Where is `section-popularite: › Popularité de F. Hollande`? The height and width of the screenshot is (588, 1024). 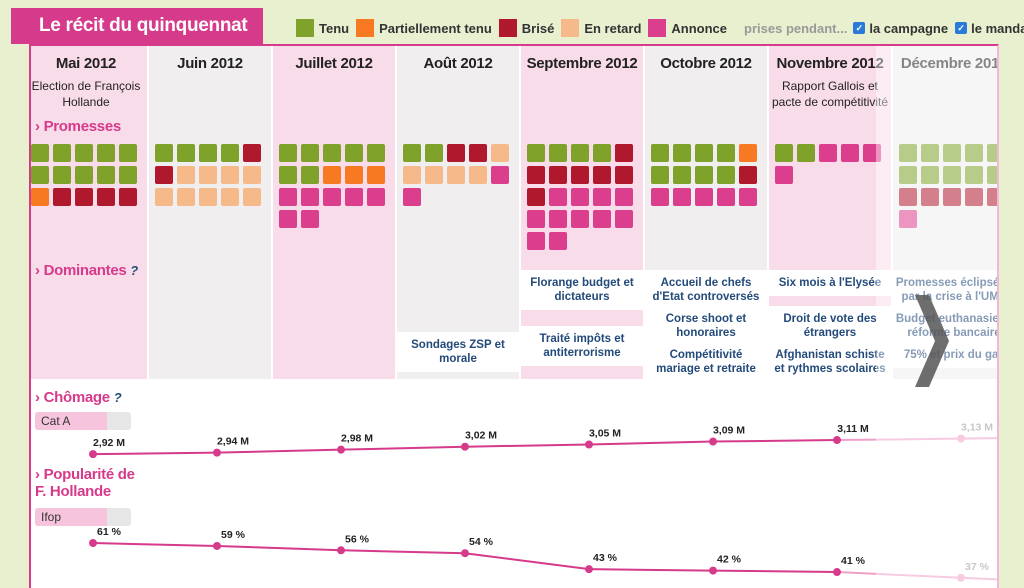 section-popularite: › Popularité de F. Hollande is located at coordinates (85, 483).